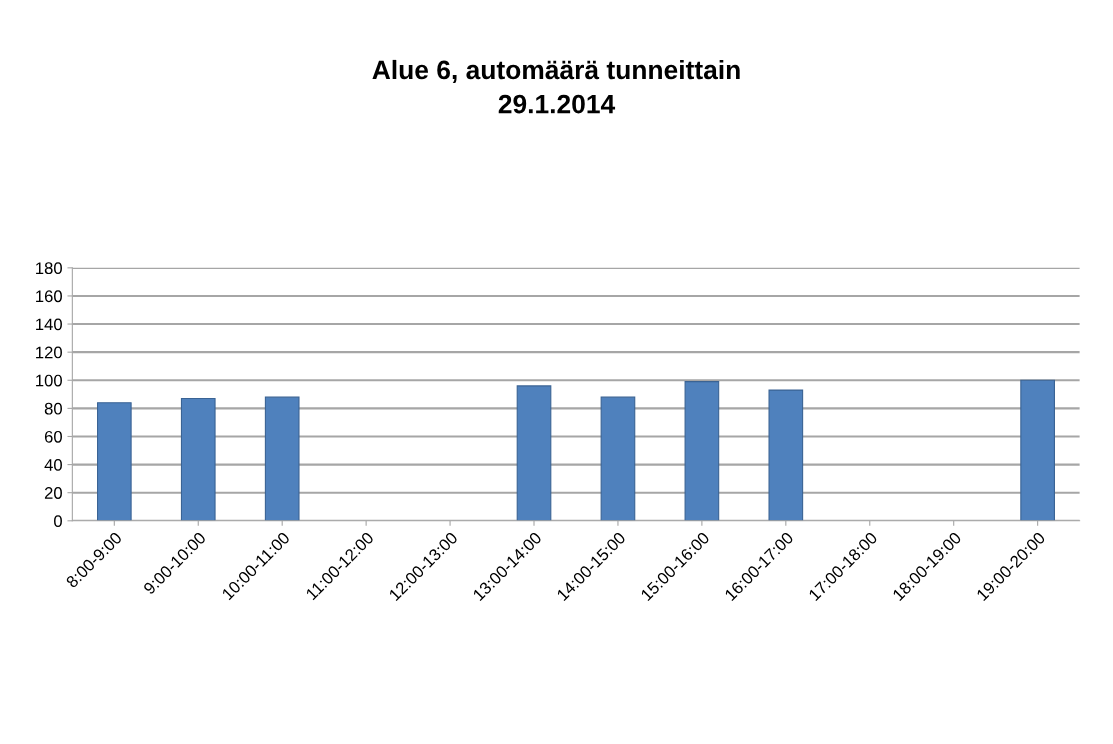 Image resolution: width=1113 pixels, height=744 pixels. What do you see at coordinates (49, 268) in the screenshot?
I see `y-tick-label: 180` at bounding box center [49, 268].